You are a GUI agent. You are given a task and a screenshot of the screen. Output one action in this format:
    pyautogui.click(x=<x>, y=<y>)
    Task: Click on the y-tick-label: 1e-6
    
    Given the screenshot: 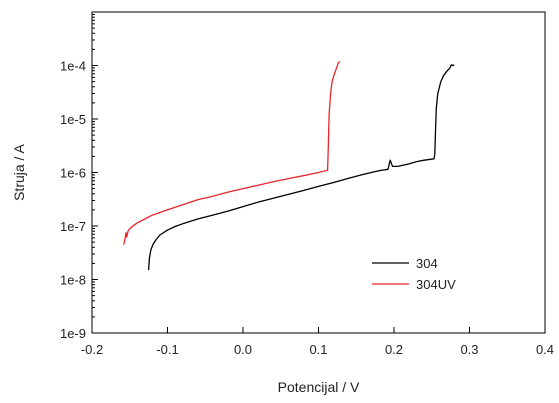 What is the action you would take?
    pyautogui.click(x=73, y=173)
    